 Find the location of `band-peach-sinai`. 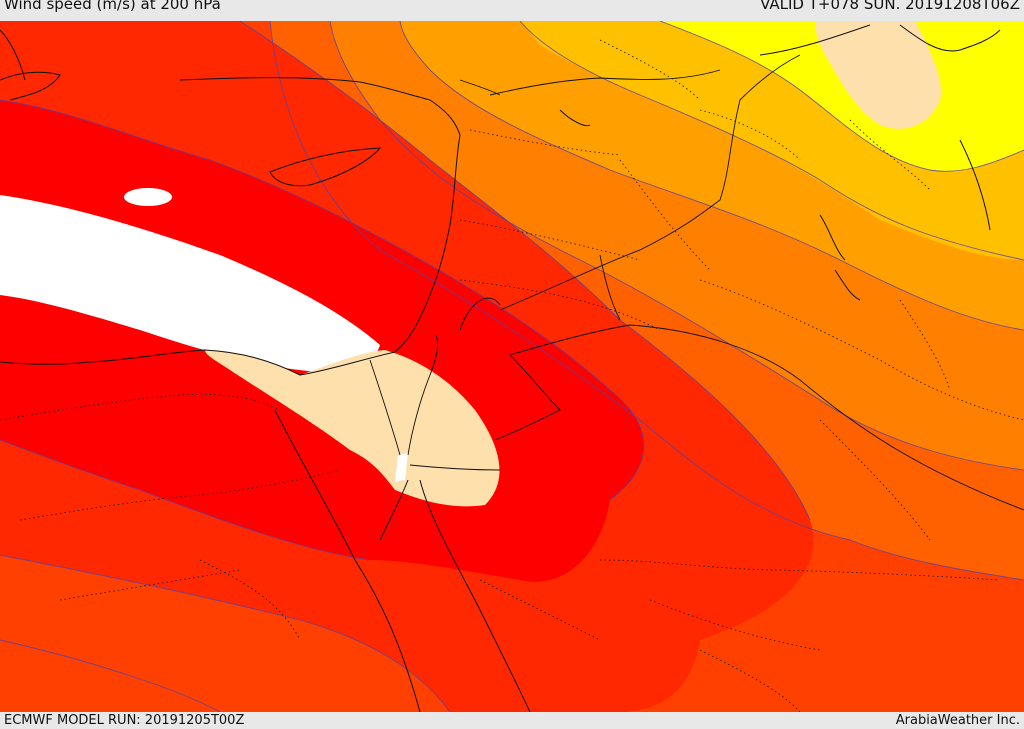

band-peach-sinai is located at coordinates (352, 428).